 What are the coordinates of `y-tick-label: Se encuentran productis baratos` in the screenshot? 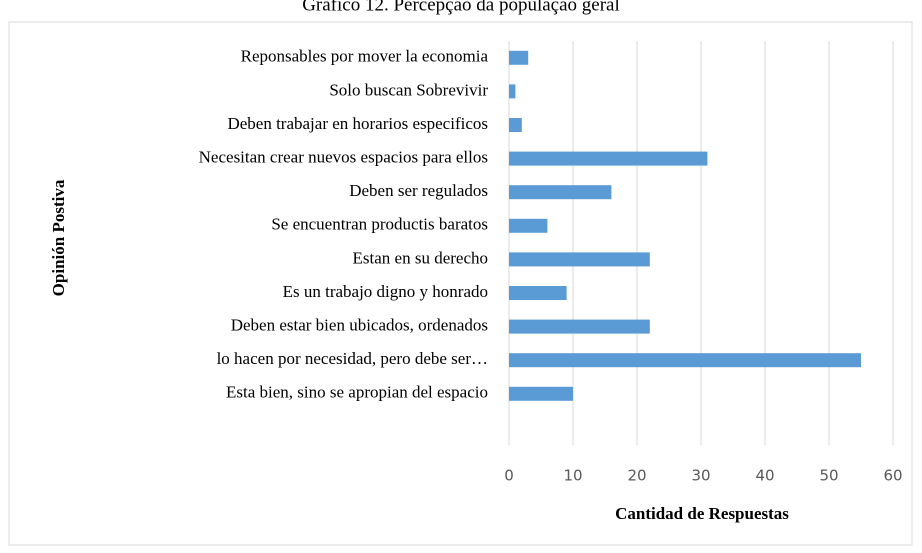 It's located at (379, 224).